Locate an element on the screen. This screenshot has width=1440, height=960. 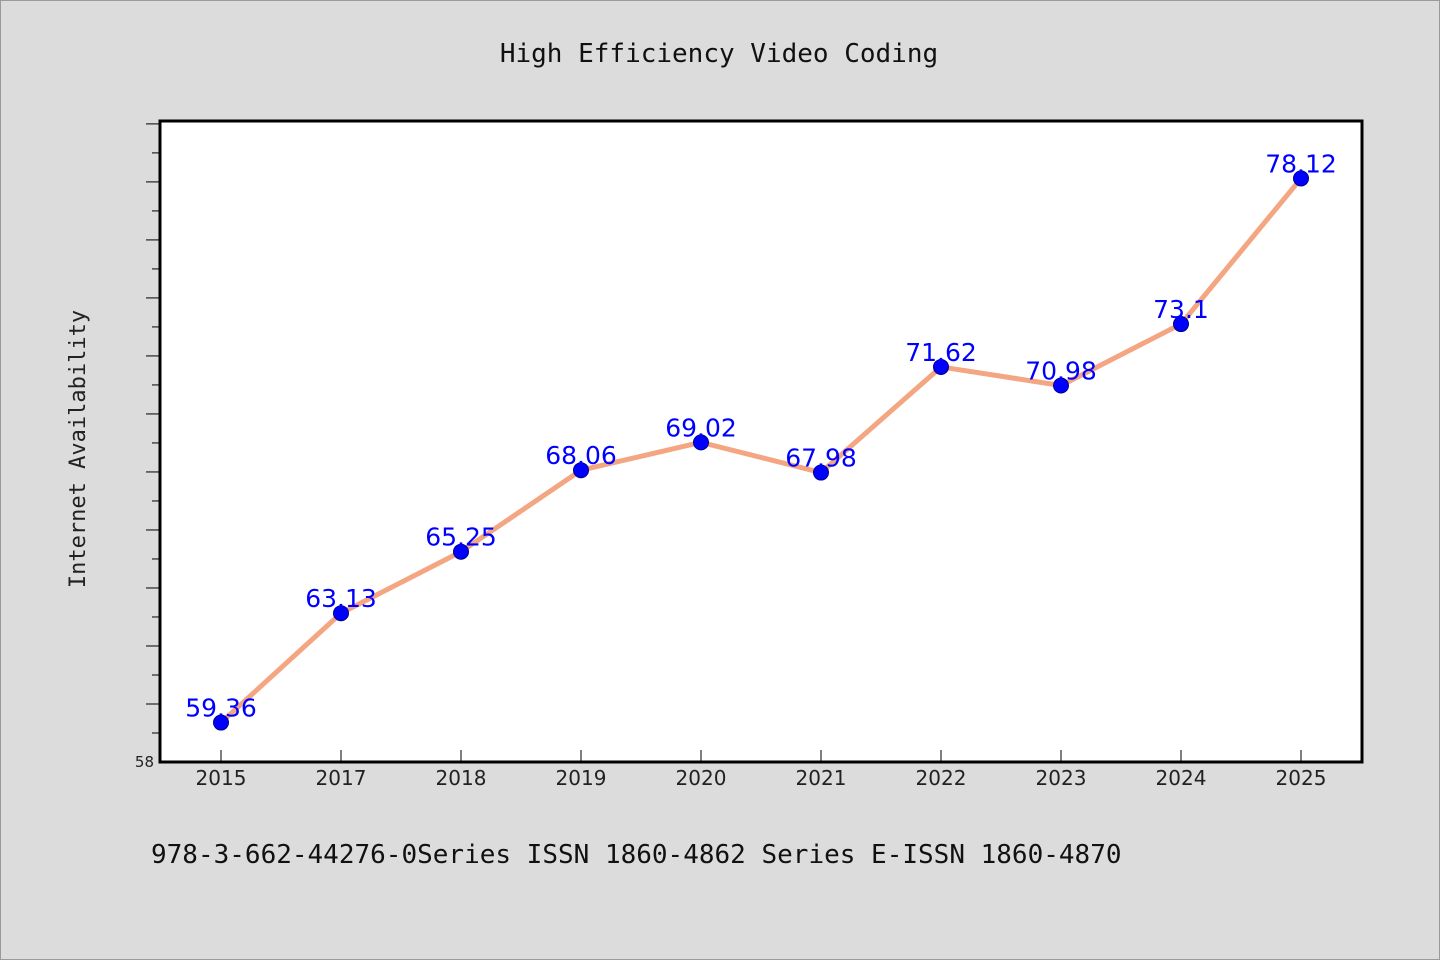
data-label-2024: 73.1 is located at coordinates (1181, 309).